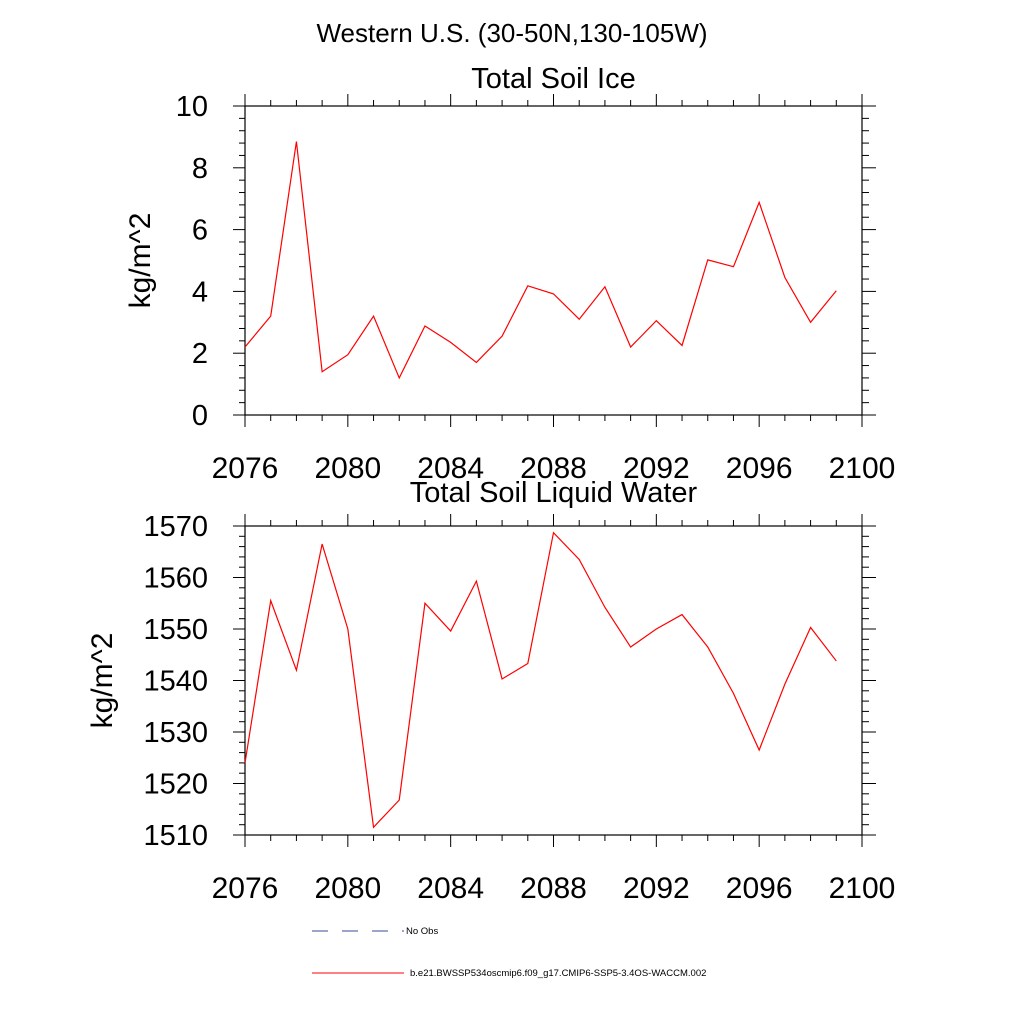 The image size is (1024, 1024). What do you see at coordinates (175, 682) in the screenshot?
I see `y-tick-label: 1540` at bounding box center [175, 682].